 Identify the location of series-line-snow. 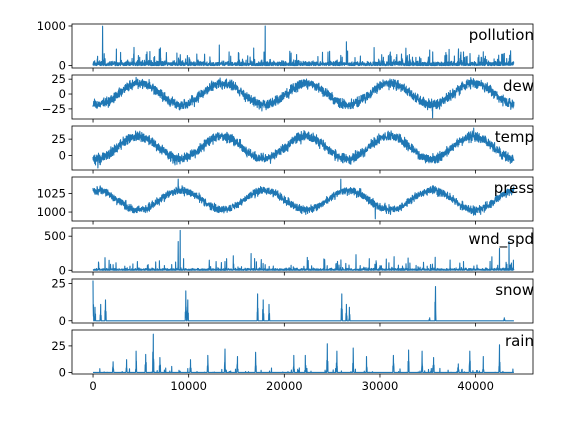
(303, 301).